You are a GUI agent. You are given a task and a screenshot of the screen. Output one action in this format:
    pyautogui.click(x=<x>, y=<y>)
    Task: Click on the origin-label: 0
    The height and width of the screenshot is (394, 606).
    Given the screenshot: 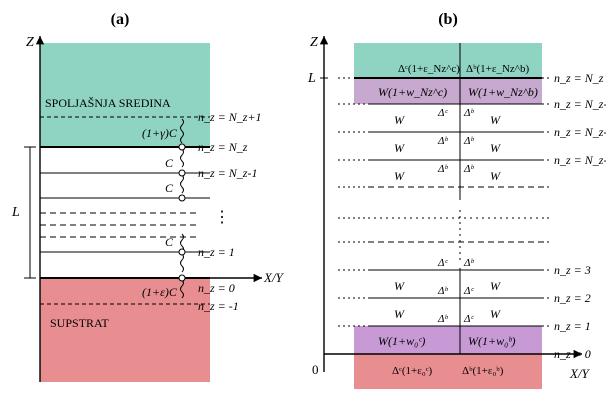 What is the action you would take?
    pyautogui.click(x=315, y=369)
    